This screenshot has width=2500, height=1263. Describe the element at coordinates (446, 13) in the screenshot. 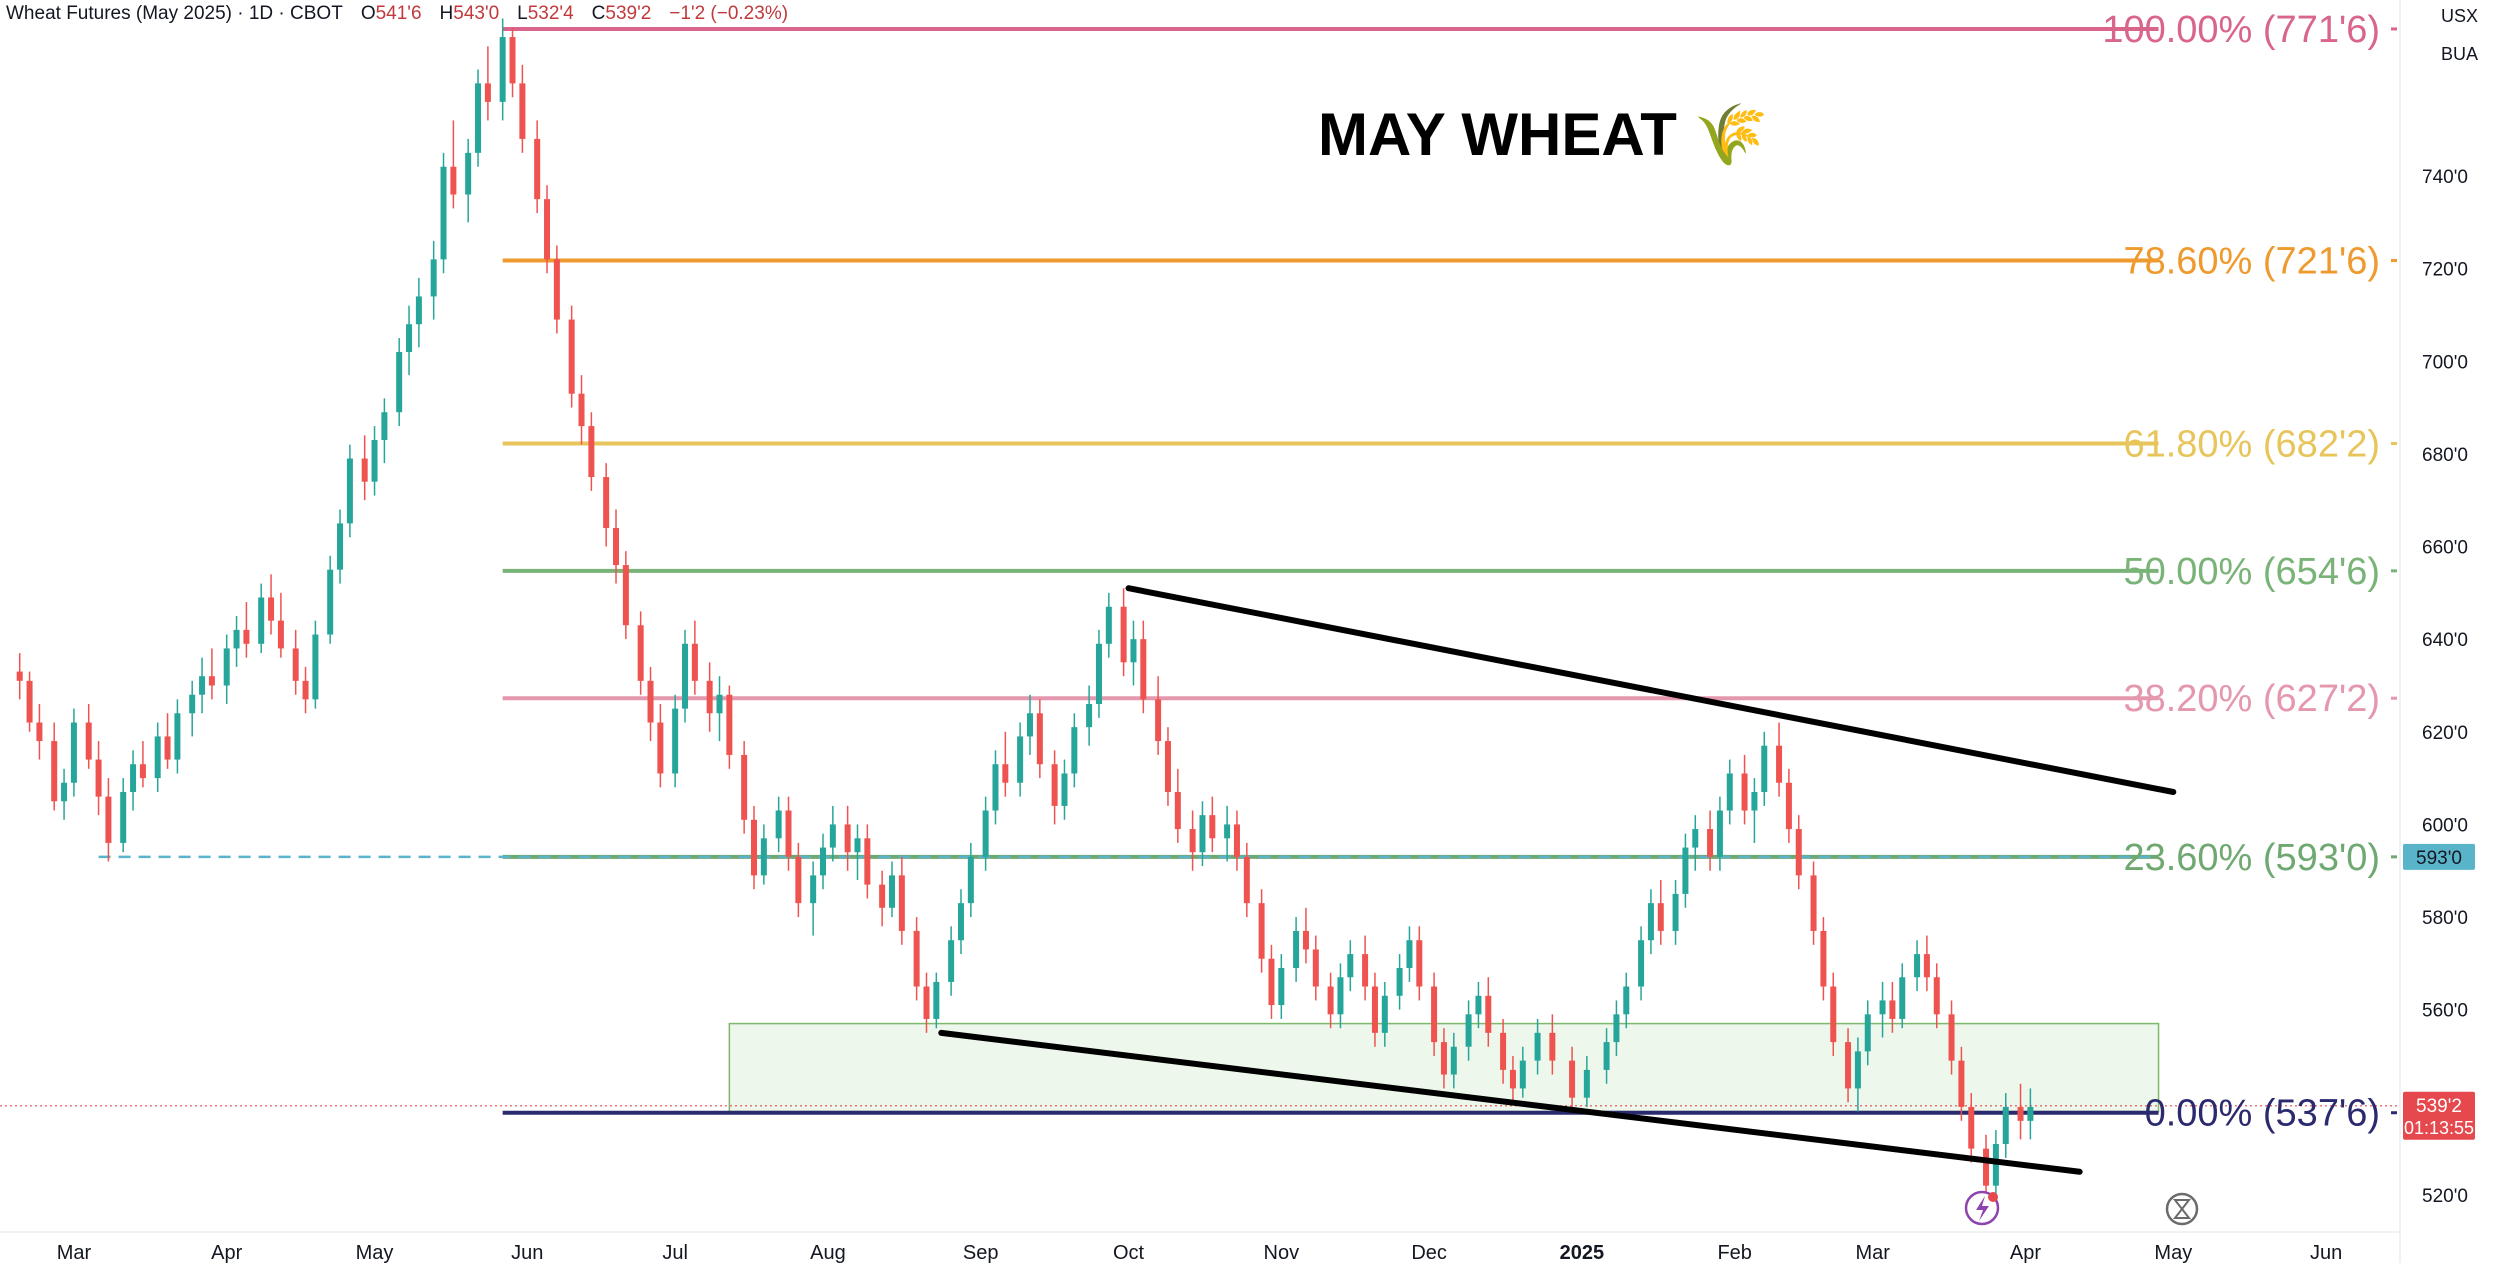

I see `high-label: H` at that location.